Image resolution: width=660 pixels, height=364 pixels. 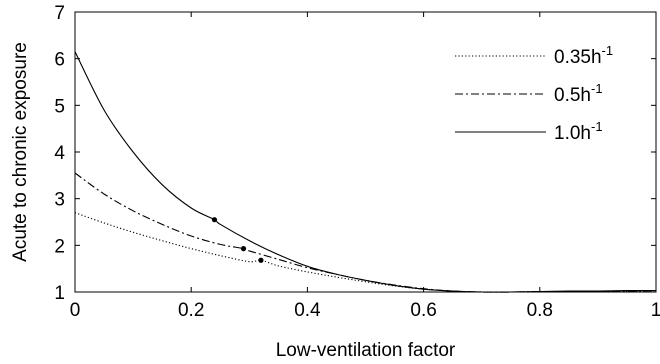 I want to click on y-tick-label: 2, so click(x=59, y=246).